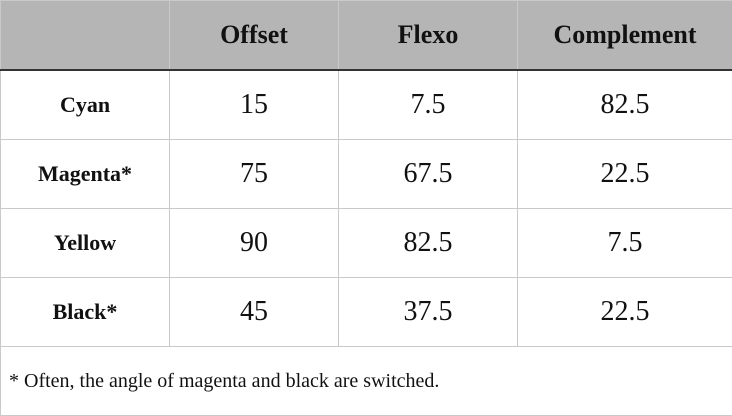 The image size is (732, 416). I want to click on column-header: Complement, so click(625, 36).